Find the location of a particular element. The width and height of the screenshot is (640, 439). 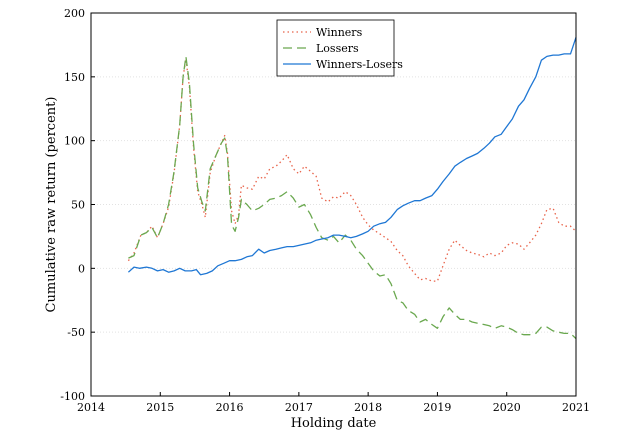

y-tick-label: 50 is located at coordinates (78, 205).